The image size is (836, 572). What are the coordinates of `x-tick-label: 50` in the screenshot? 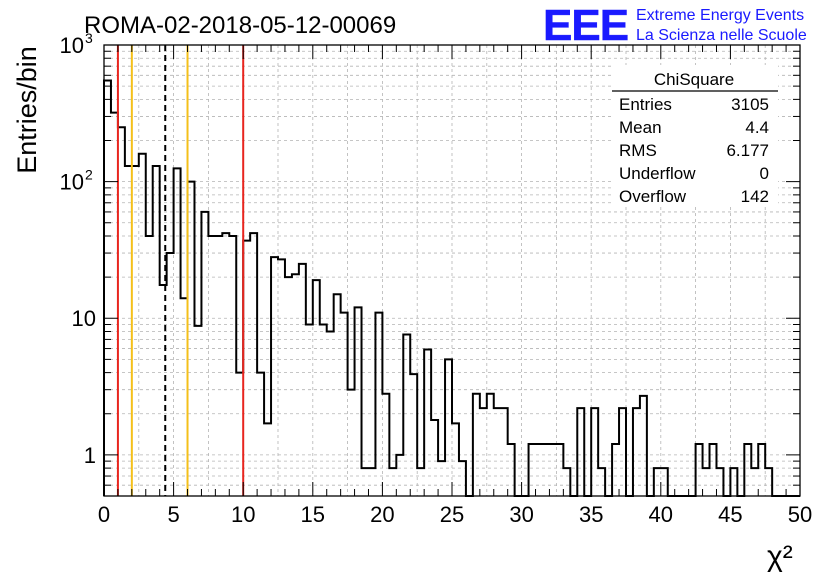 It's located at (800, 514).